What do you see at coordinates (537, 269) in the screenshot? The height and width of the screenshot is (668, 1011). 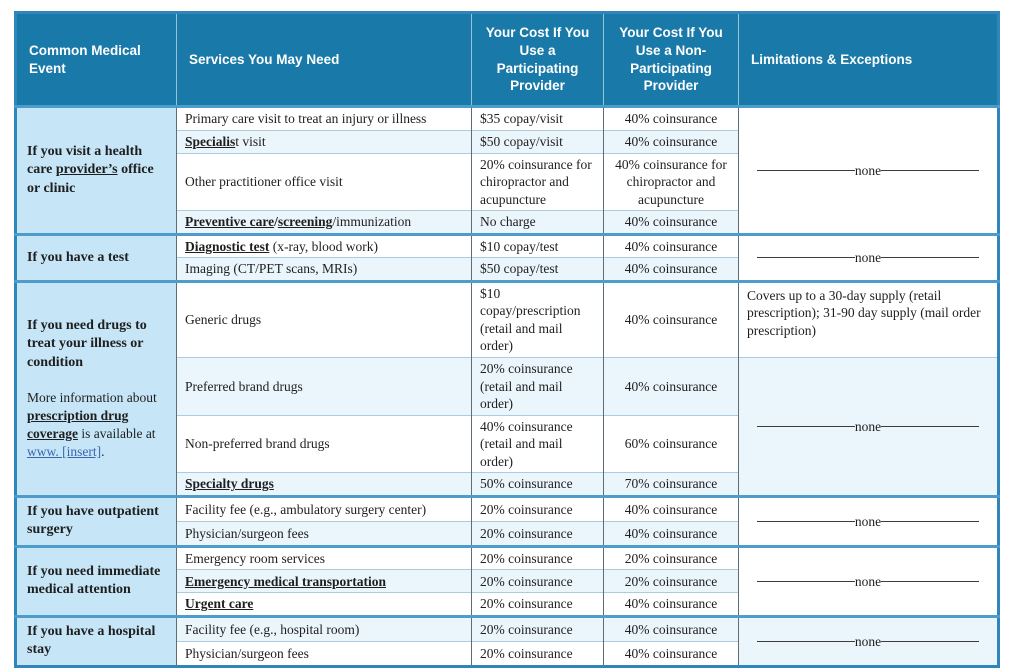 I see `participating-cost-cell: $50 copay/test` at bounding box center [537, 269].